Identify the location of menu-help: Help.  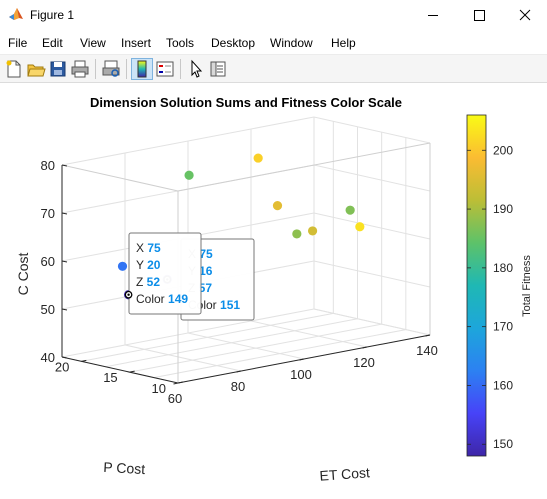
(343, 43).